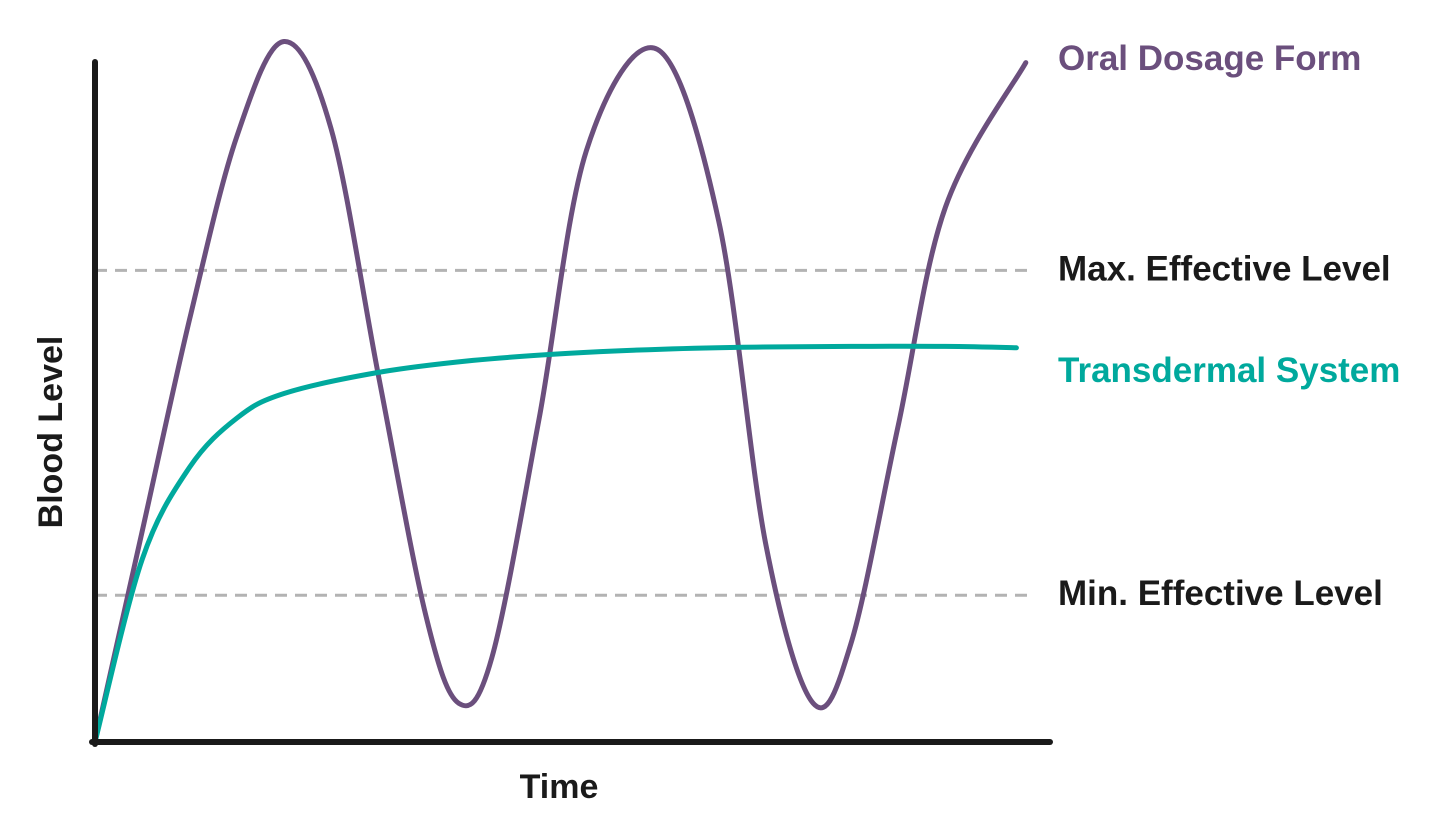  I want to click on reference-label-max: Max. Effective Level, so click(1224, 268).